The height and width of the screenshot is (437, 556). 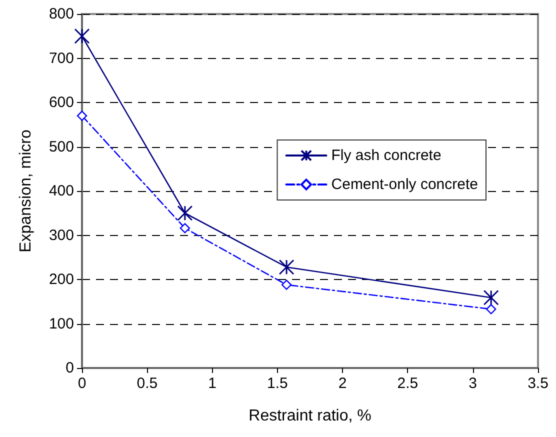 I want to click on x-tick-label: 1.5, so click(x=277, y=383).